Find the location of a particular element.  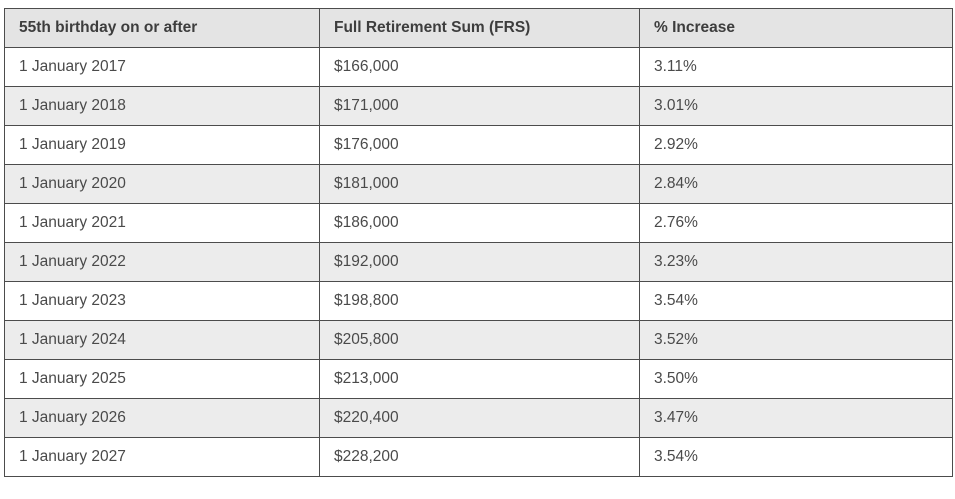

cell-frs: $181,000 is located at coordinates (479, 184).